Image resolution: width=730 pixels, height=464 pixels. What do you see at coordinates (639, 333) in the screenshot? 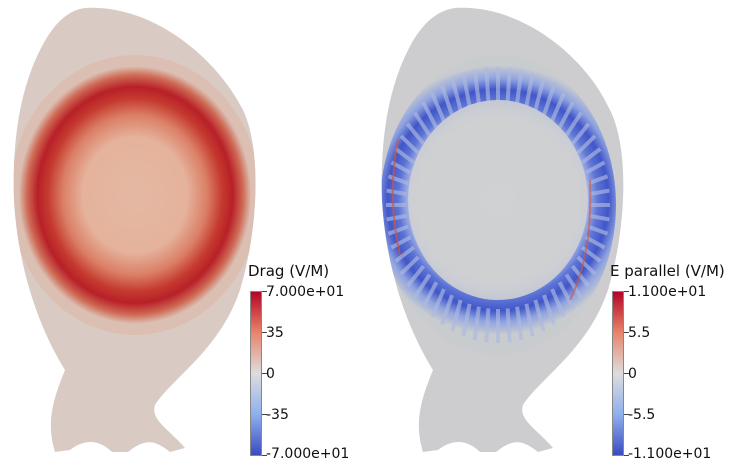
I see `e-tick-5-5: 5.5` at bounding box center [639, 333].